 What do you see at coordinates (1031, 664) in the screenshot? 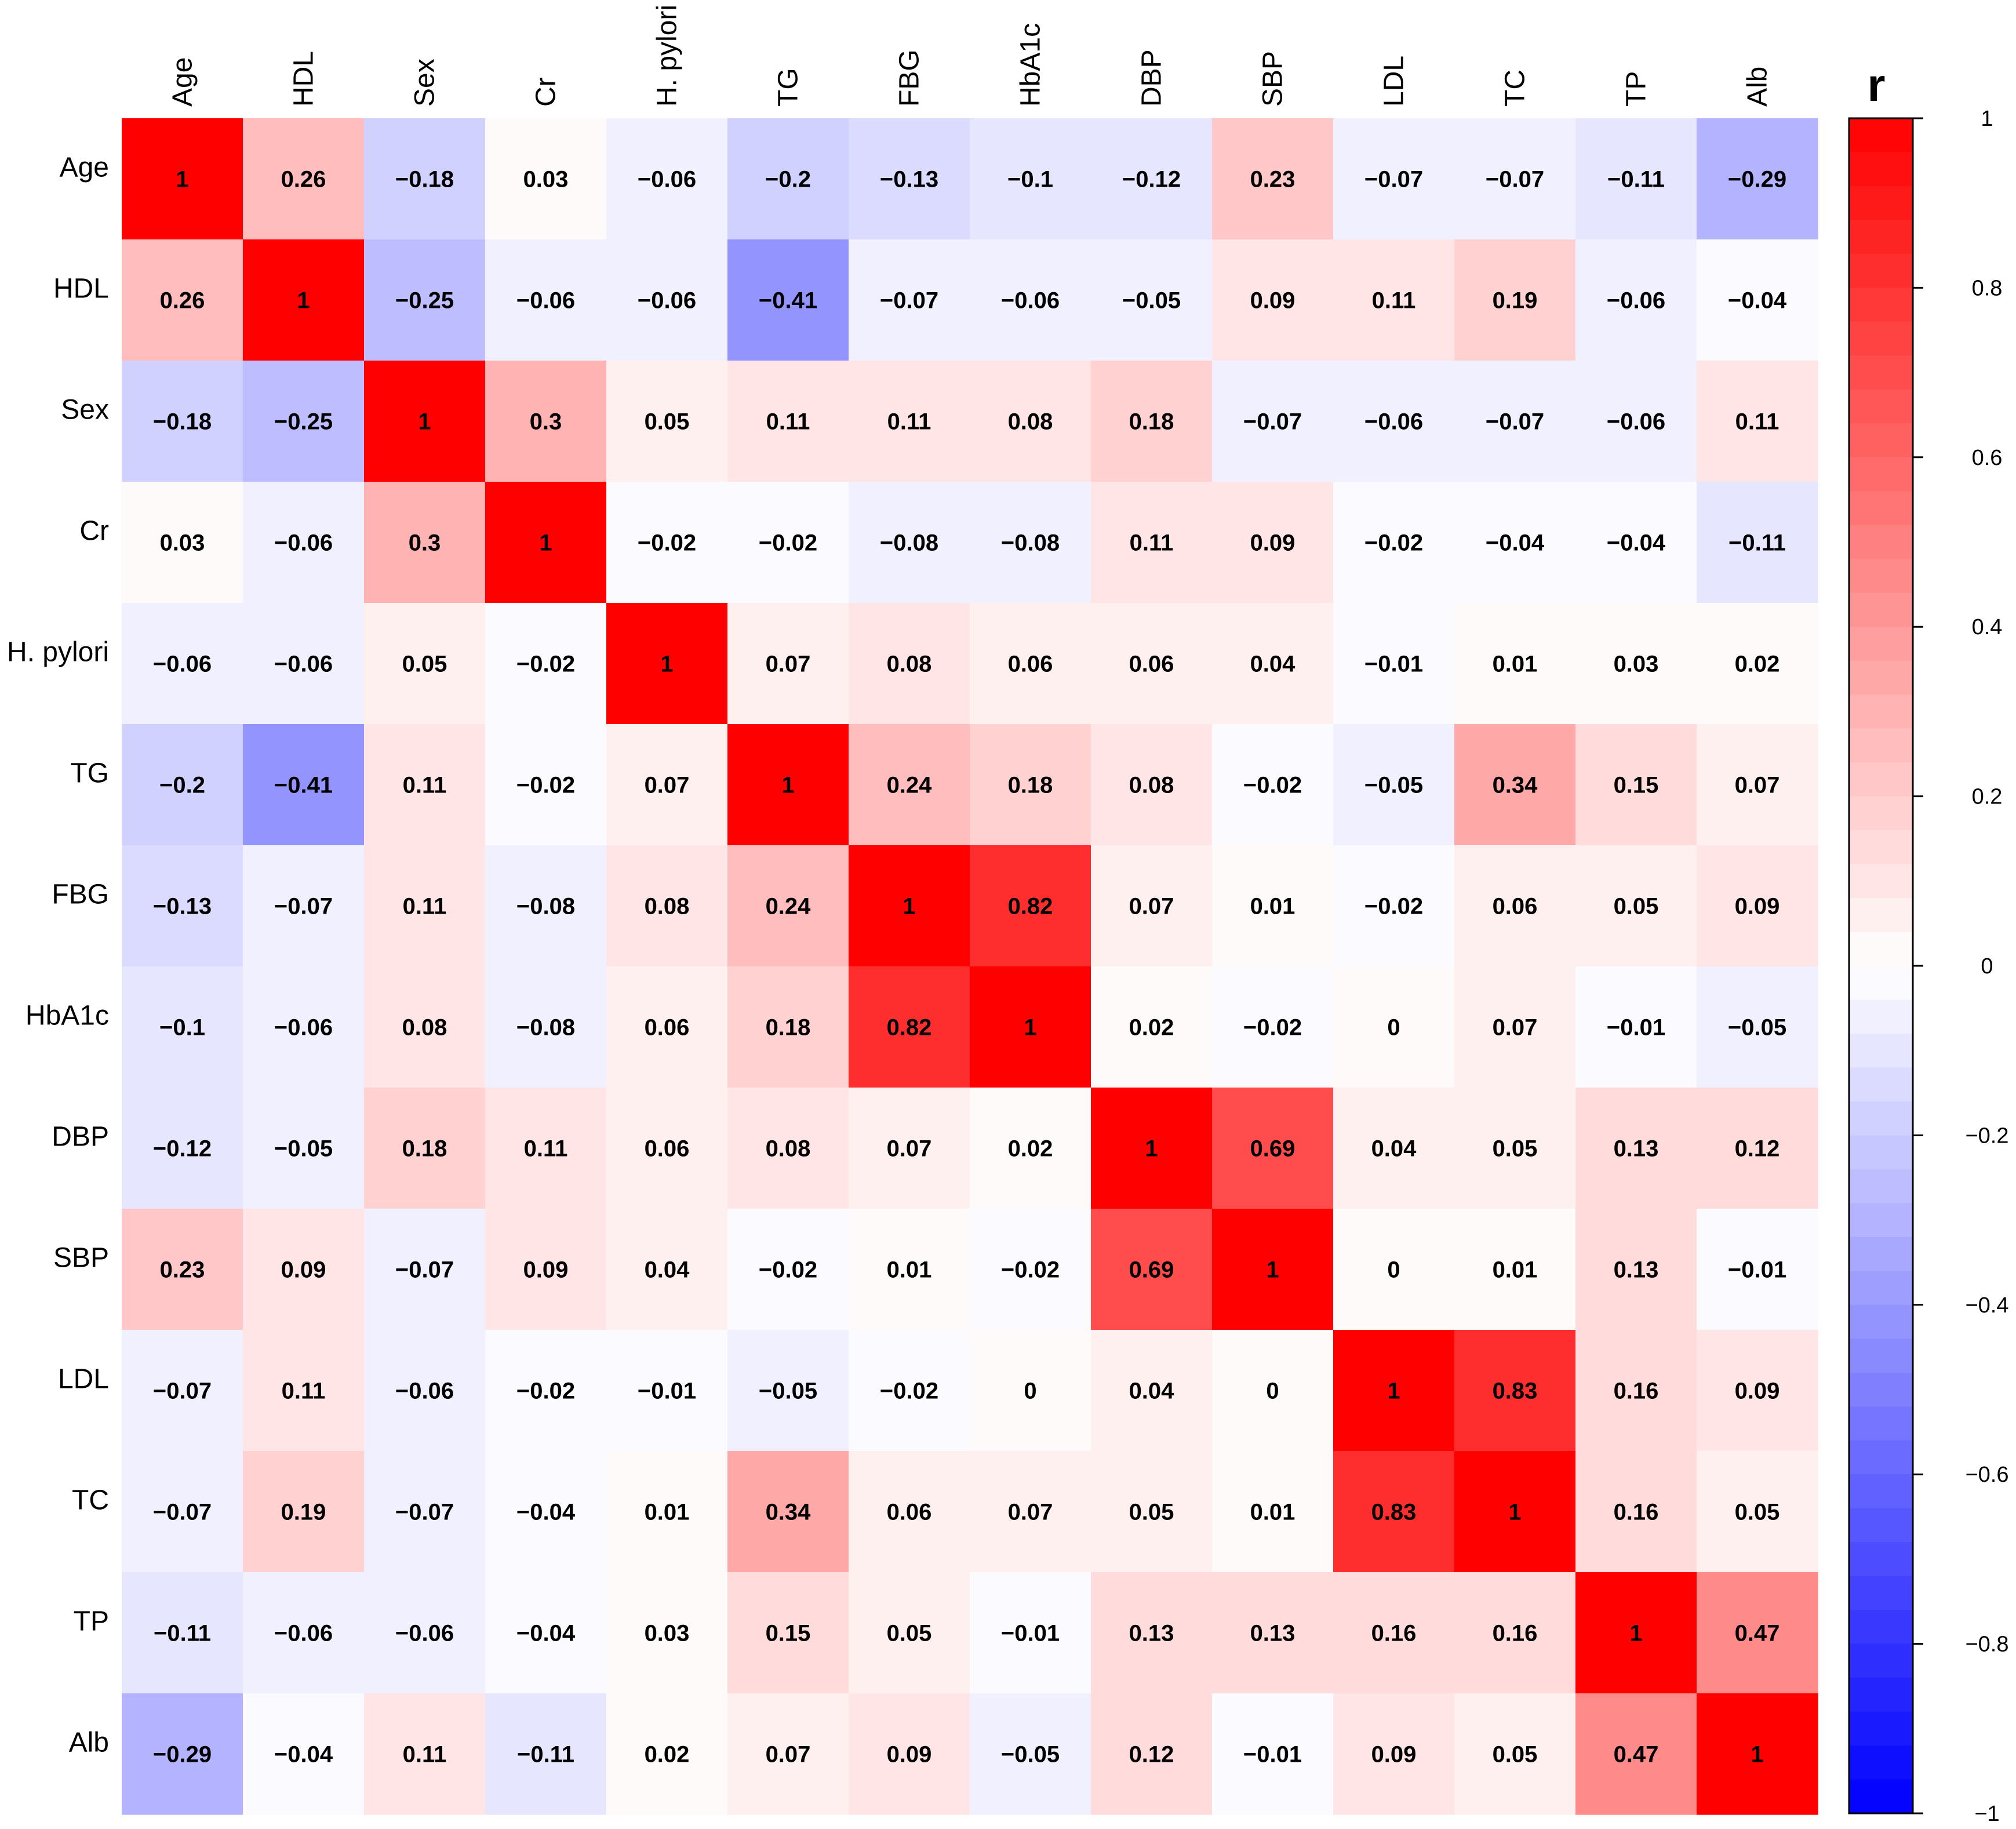
I see `cell-value-h-pylori-hba1c: 0.06` at bounding box center [1031, 664].